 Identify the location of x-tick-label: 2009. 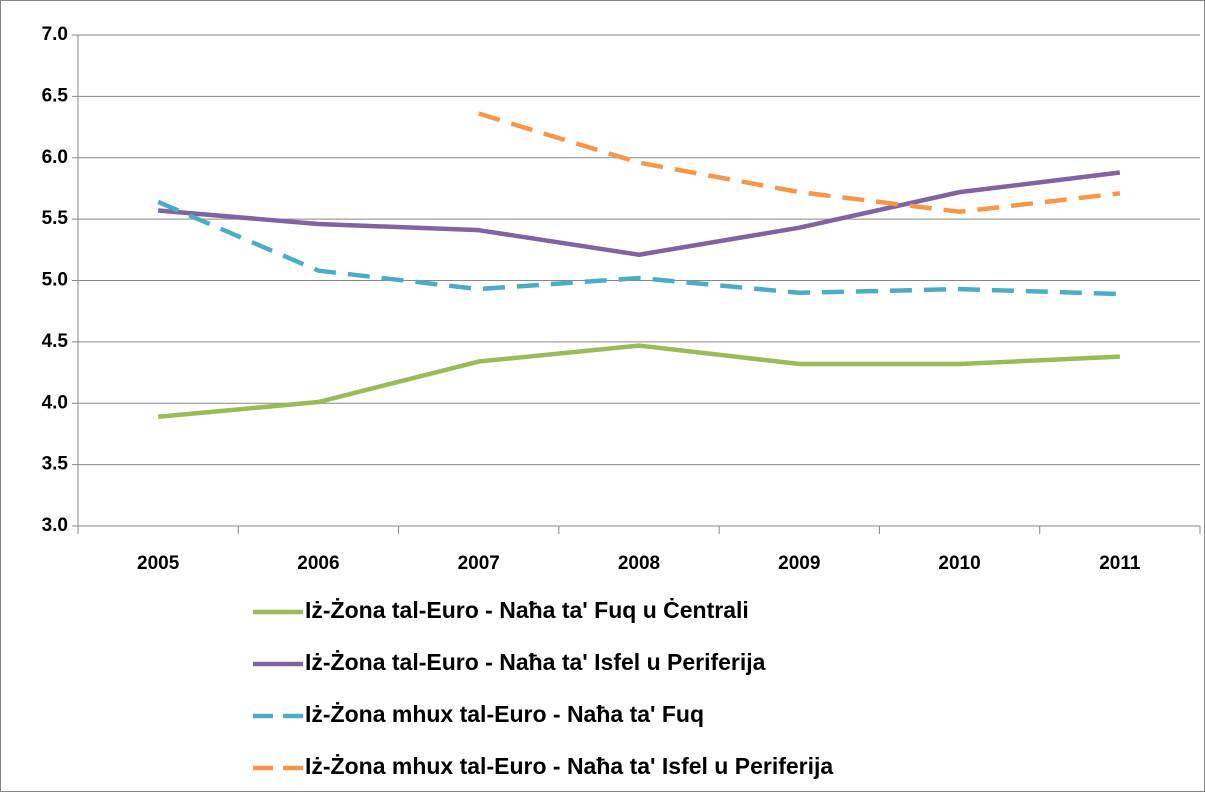
(799, 563).